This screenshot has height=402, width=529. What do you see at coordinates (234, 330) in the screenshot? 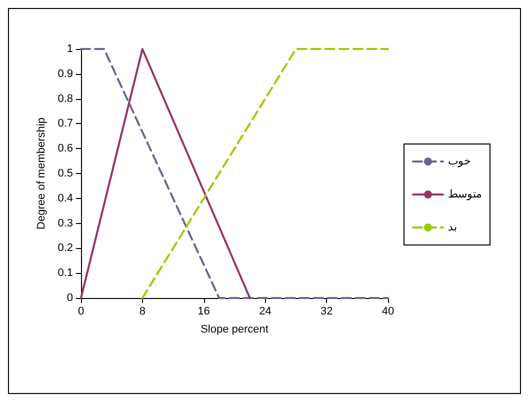
I see `x-axis-title: Slope percent` at bounding box center [234, 330].